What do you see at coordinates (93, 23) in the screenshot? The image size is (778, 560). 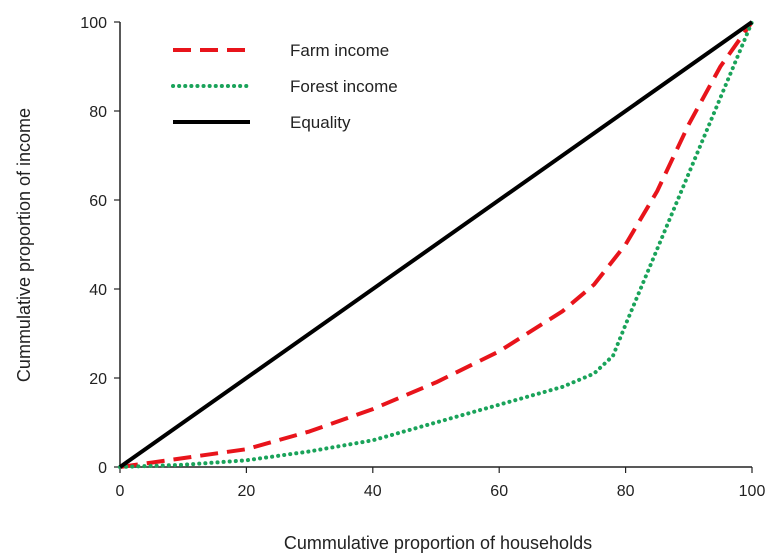 I see `y-tick-label: 100` at bounding box center [93, 23].